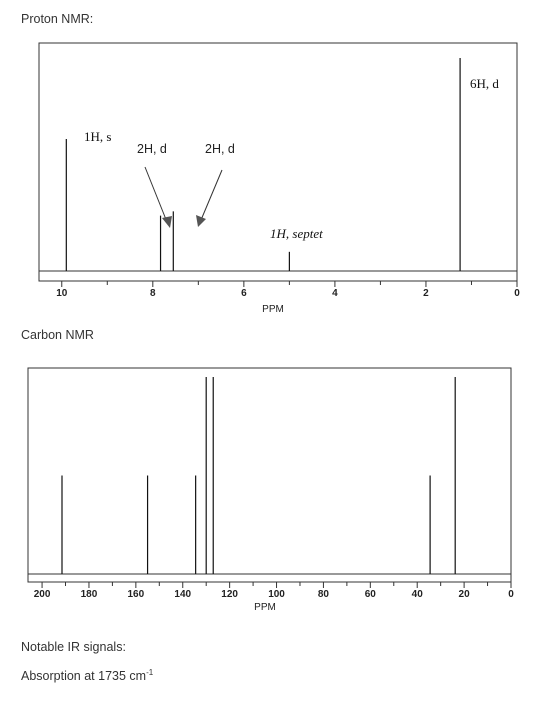  I want to click on proton-tick-label-0: 10, so click(62, 293).